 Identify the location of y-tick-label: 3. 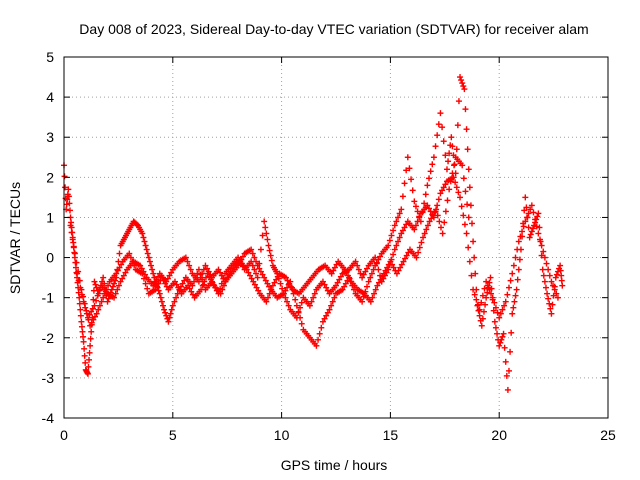
(50, 137).